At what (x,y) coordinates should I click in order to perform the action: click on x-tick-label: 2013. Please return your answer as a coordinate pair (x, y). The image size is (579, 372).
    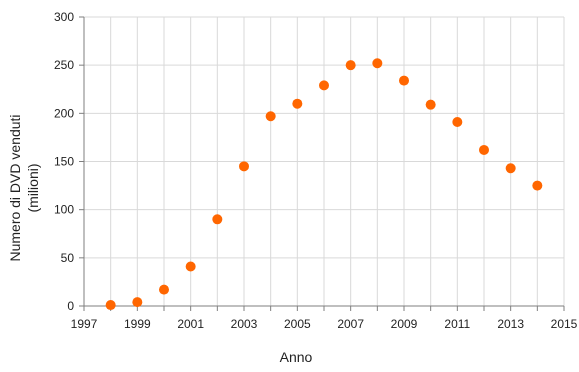
    Looking at the image, I should click on (510, 324).